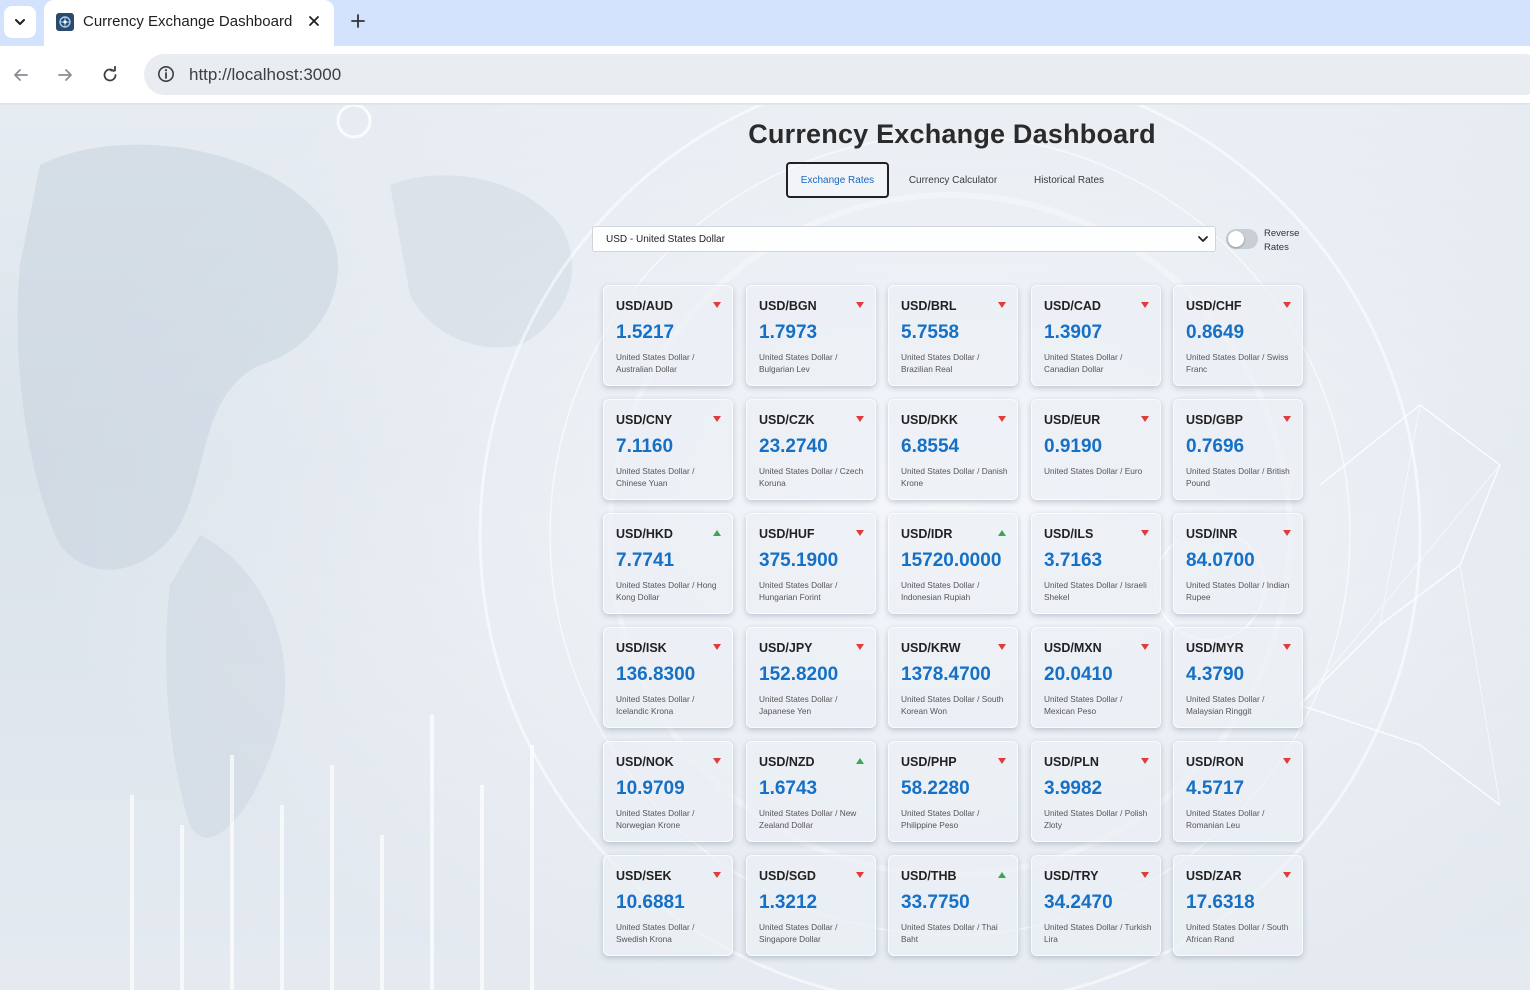  Describe the element at coordinates (1078, 902) in the screenshot. I see `exchange-rate-value: 34.2470` at that location.